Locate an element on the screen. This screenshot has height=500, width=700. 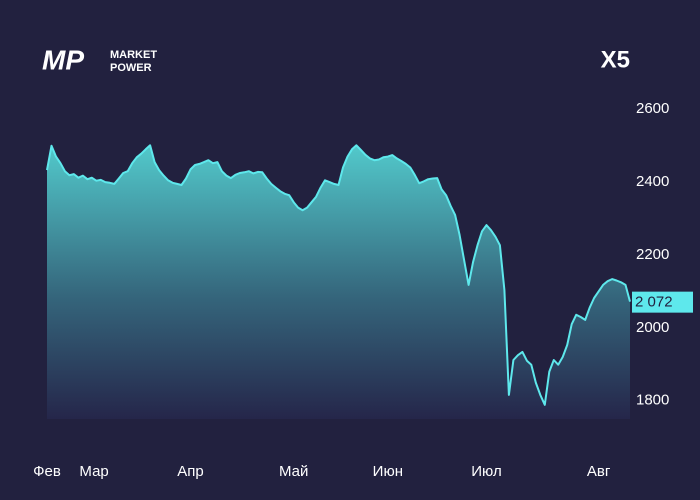
y-tick-label: 2200 is located at coordinates (652, 254).